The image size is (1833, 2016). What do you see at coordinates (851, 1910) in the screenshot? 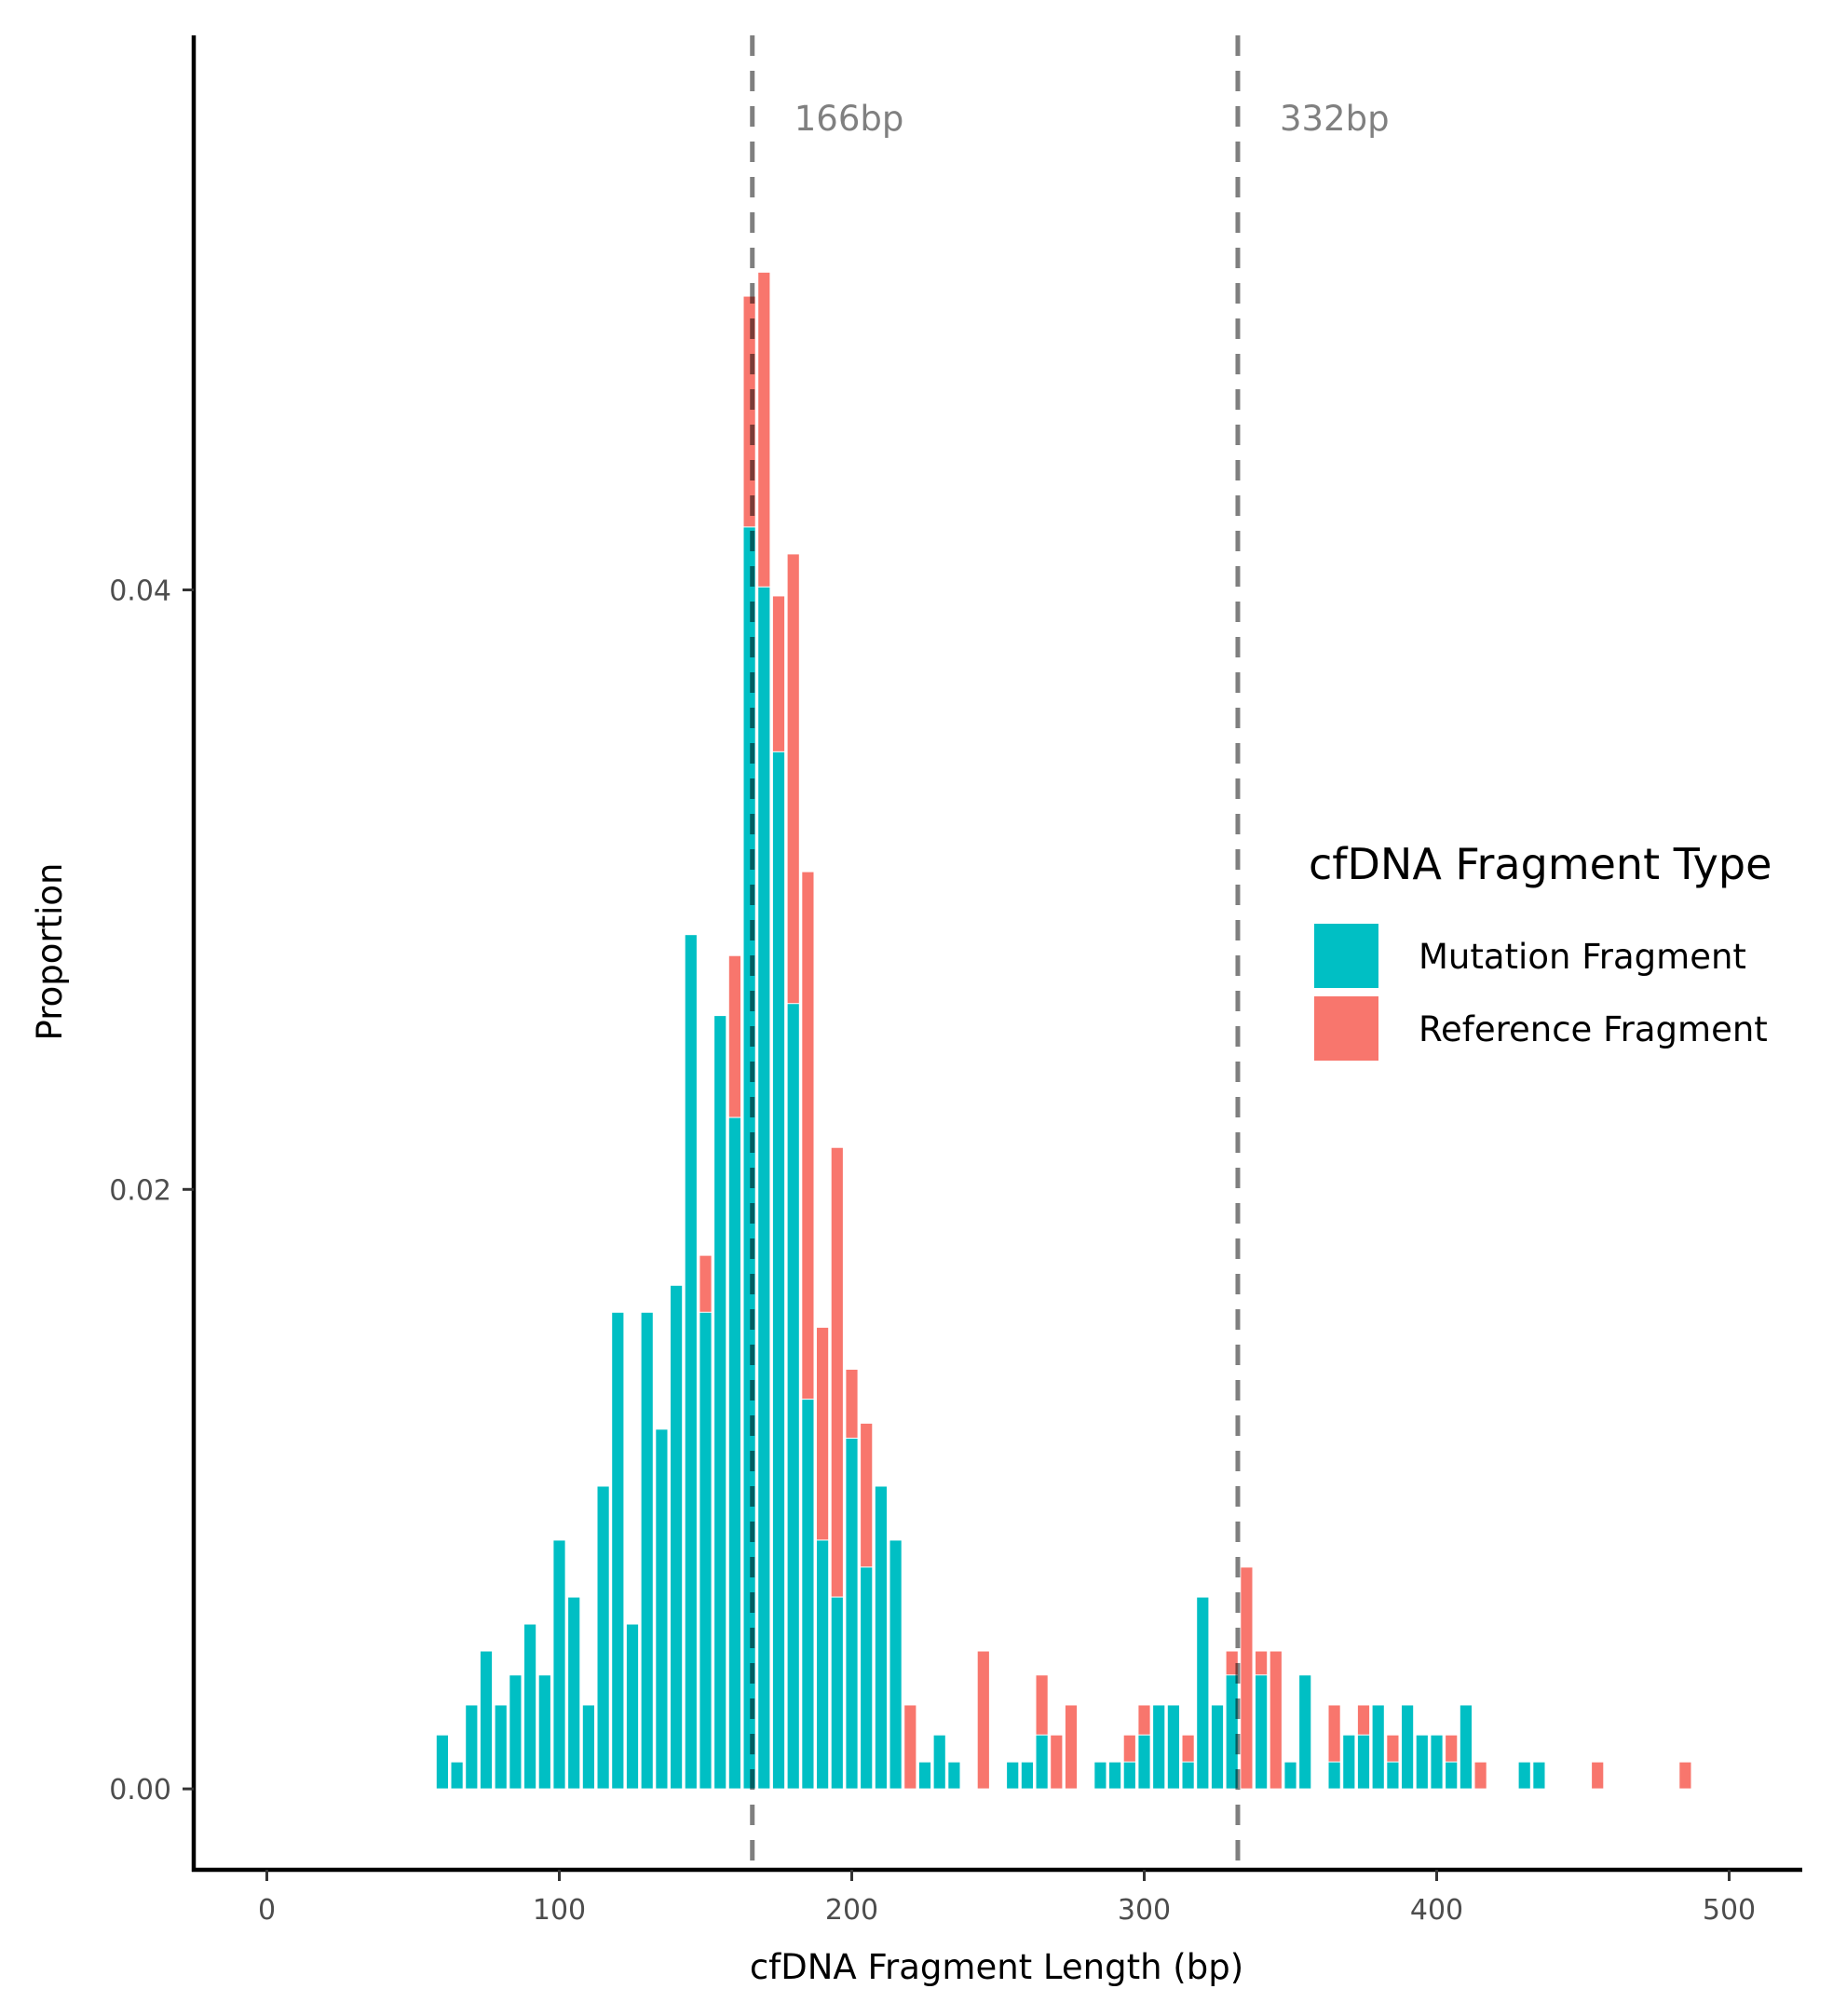
I see `x-tick-label-200: 200` at bounding box center [851, 1910].